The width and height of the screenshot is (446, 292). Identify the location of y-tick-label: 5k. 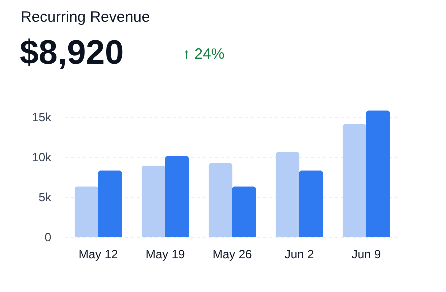
(45, 197).